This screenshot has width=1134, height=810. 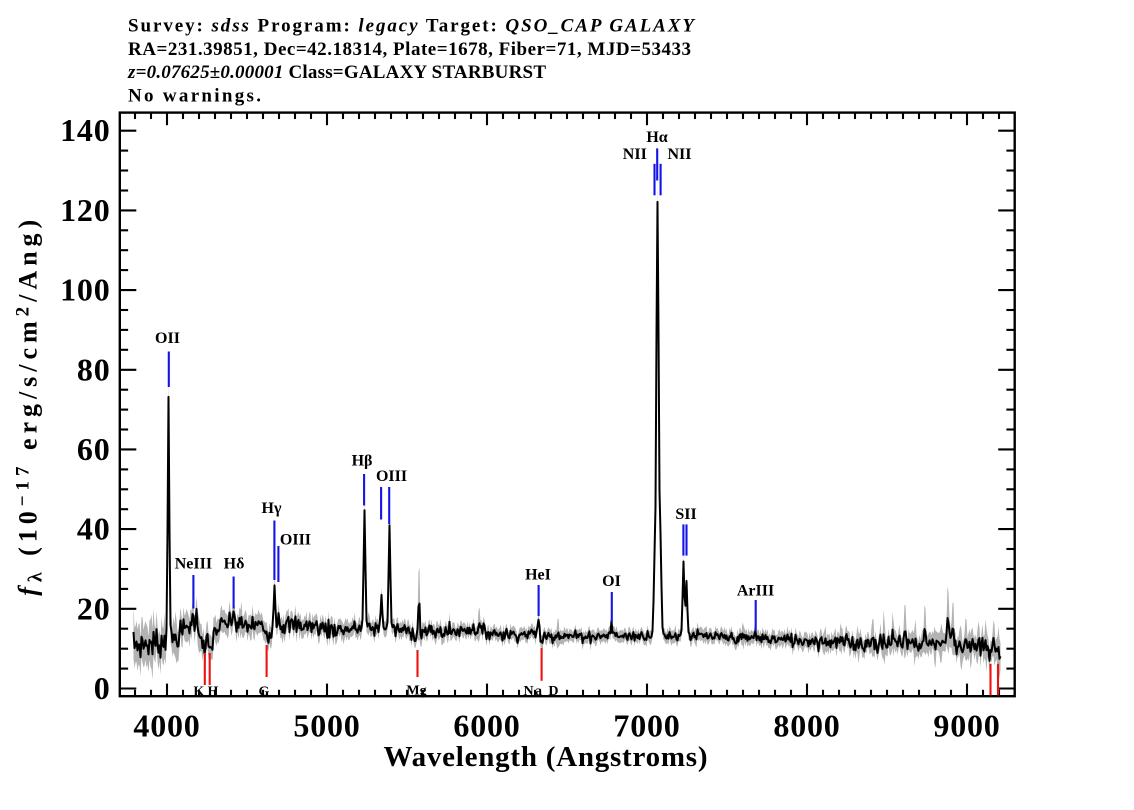 What do you see at coordinates (194, 95) in the screenshot?
I see `svg-text: No warnings.` at bounding box center [194, 95].